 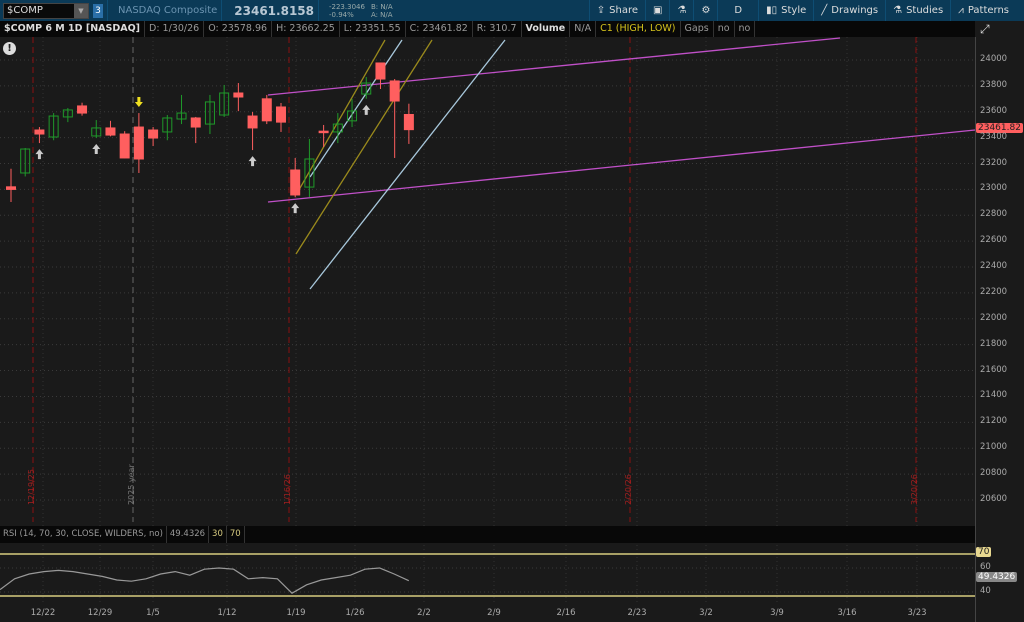 What do you see at coordinates (855, 10) in the screenshot?
I see `drawings-label: Drawings` at bounding box center [855, 10].